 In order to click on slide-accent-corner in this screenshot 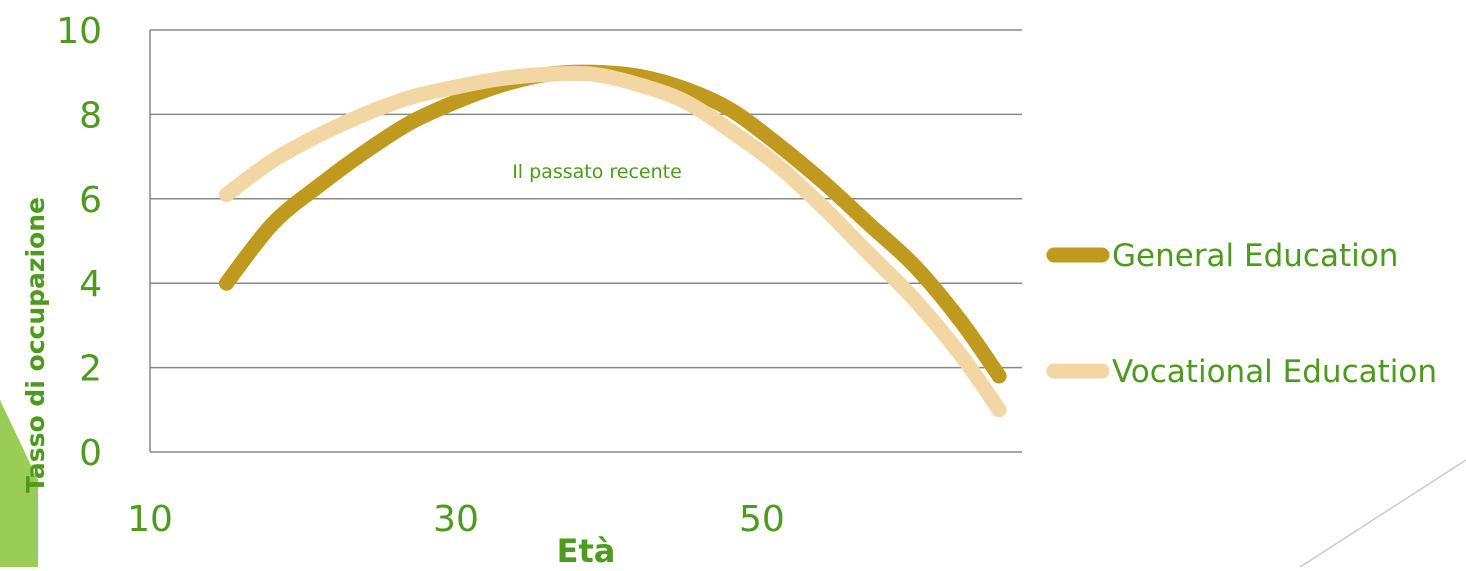, I will do `click(1382, 513)`.